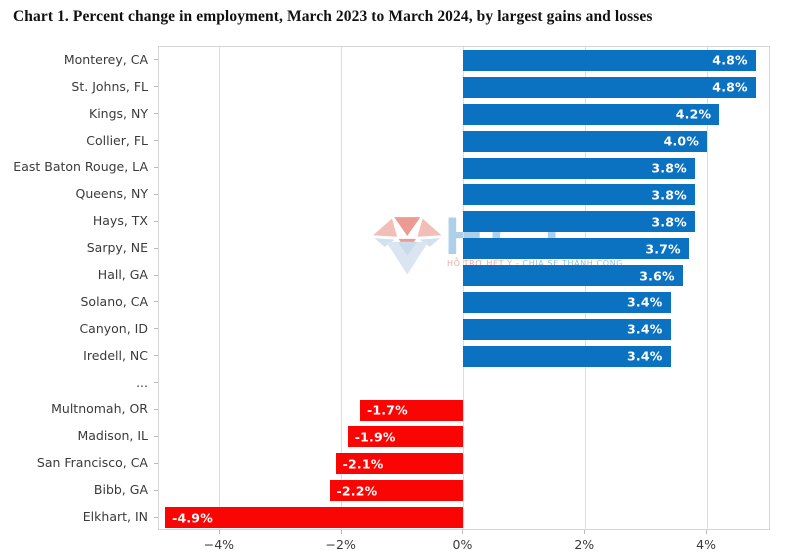 This screenshot has width=800, height=556. Describe the element at coordinates (405, 437) in the screenshot. I see `bar-negative: -1.9%` at that location.